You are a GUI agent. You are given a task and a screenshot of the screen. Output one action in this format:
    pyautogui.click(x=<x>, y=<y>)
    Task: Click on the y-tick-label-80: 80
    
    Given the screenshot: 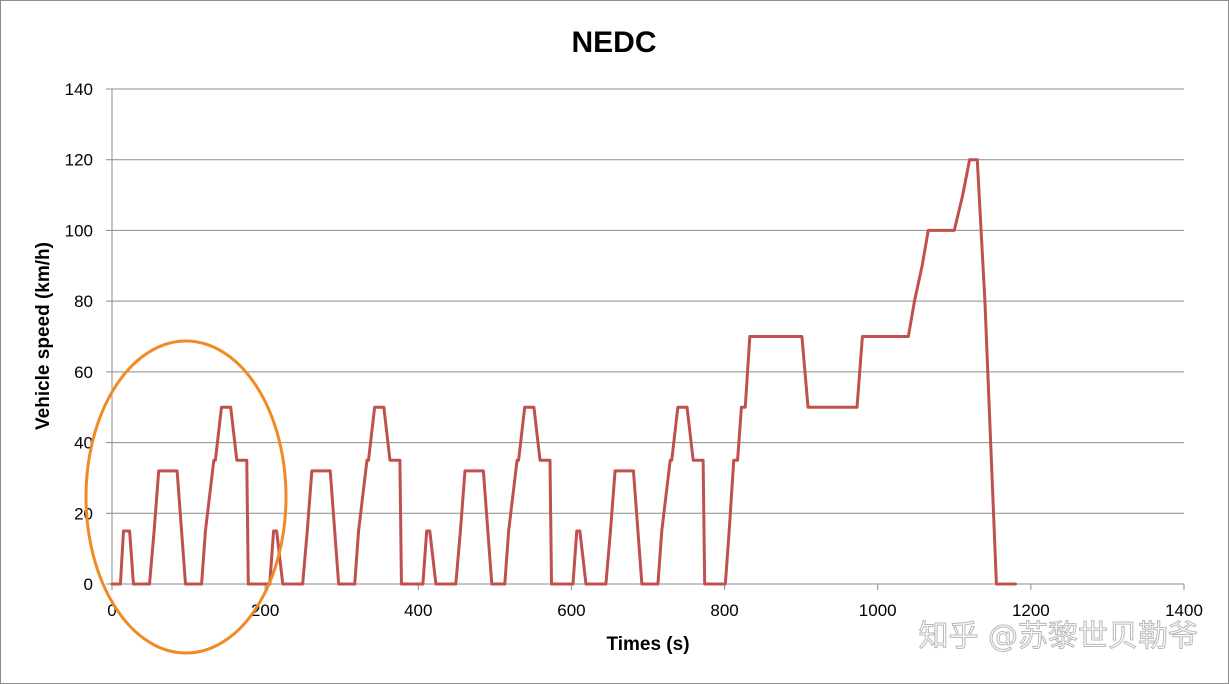 What is the action you would take?
    pyautogui.click(x=83, y=301)
    